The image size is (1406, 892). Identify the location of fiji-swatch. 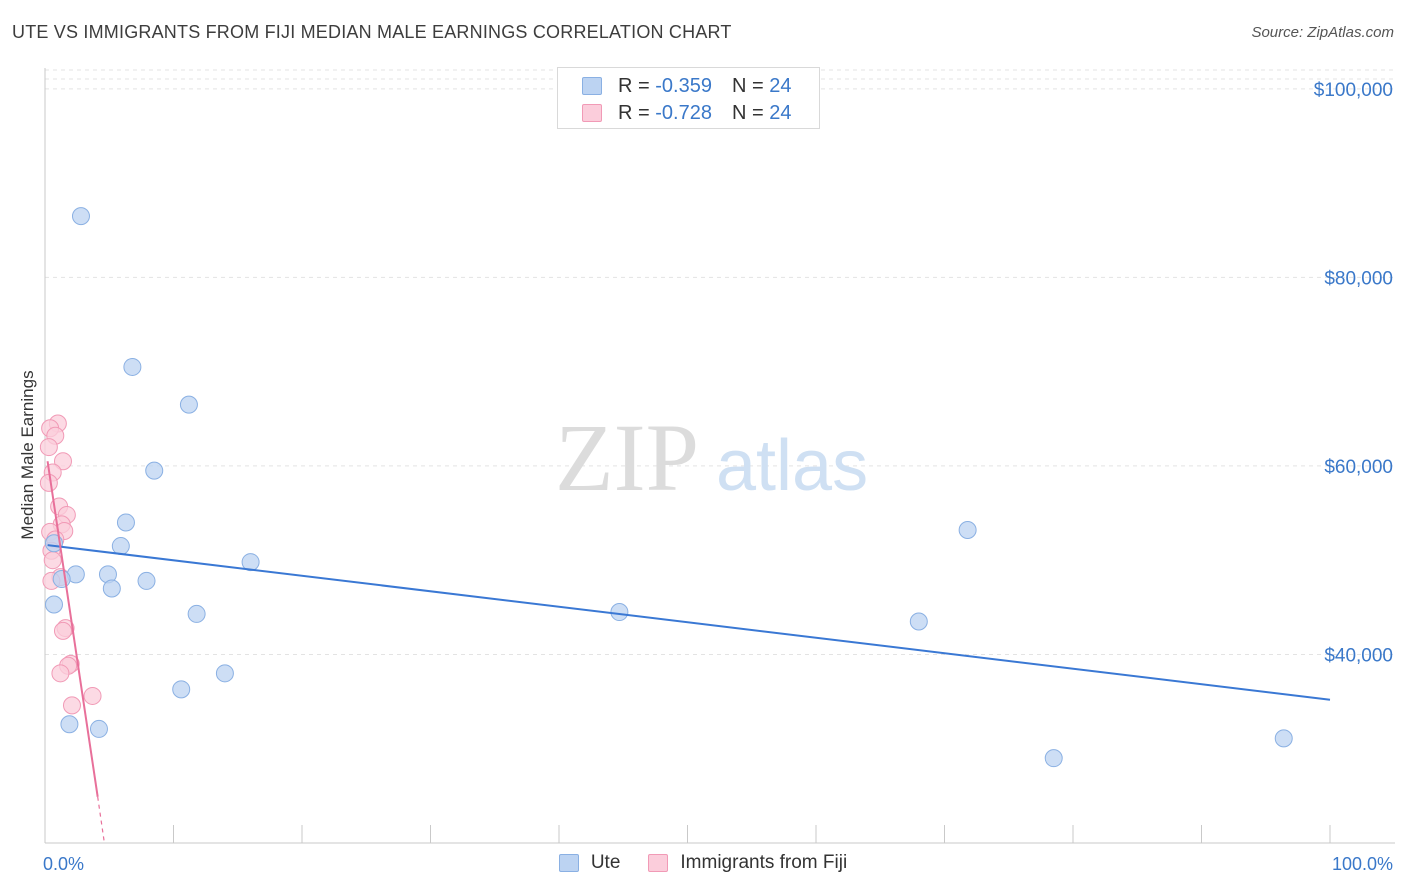
(592, 113).